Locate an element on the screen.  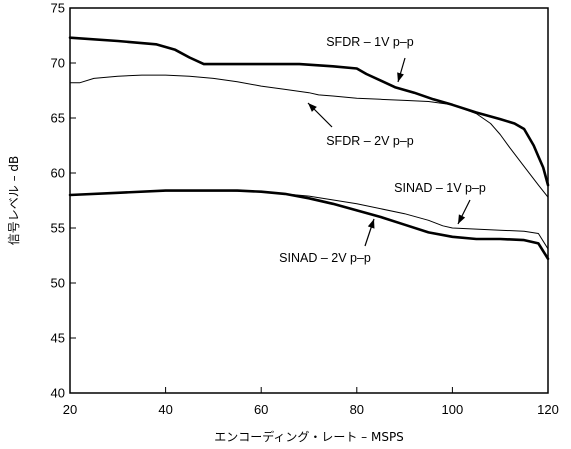
annotation-sinad-1v: SINAD – 1V p–p is located at coordinates (440, 188).